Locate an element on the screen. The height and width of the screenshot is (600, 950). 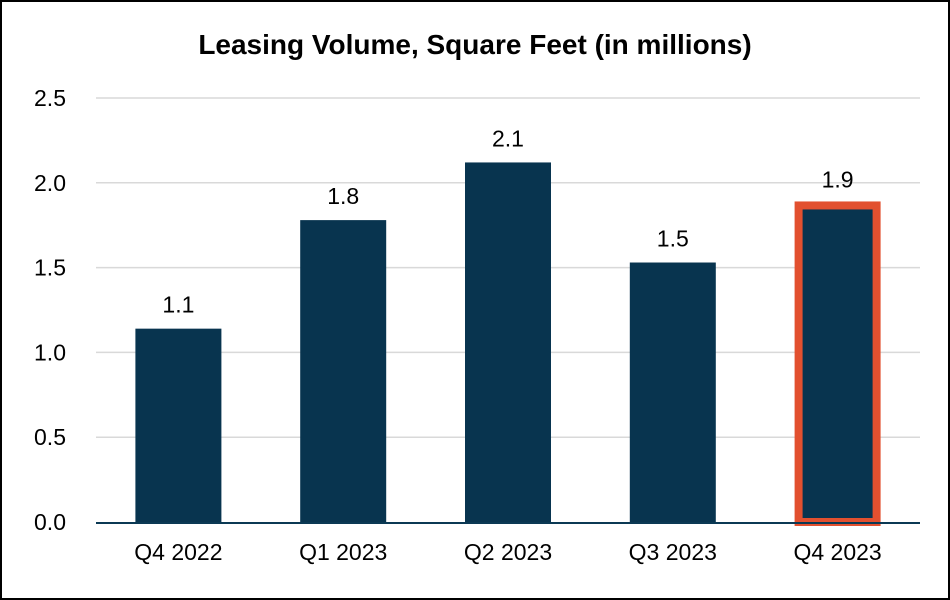
data-label: 1.8 is located at coordinates (343, 196).